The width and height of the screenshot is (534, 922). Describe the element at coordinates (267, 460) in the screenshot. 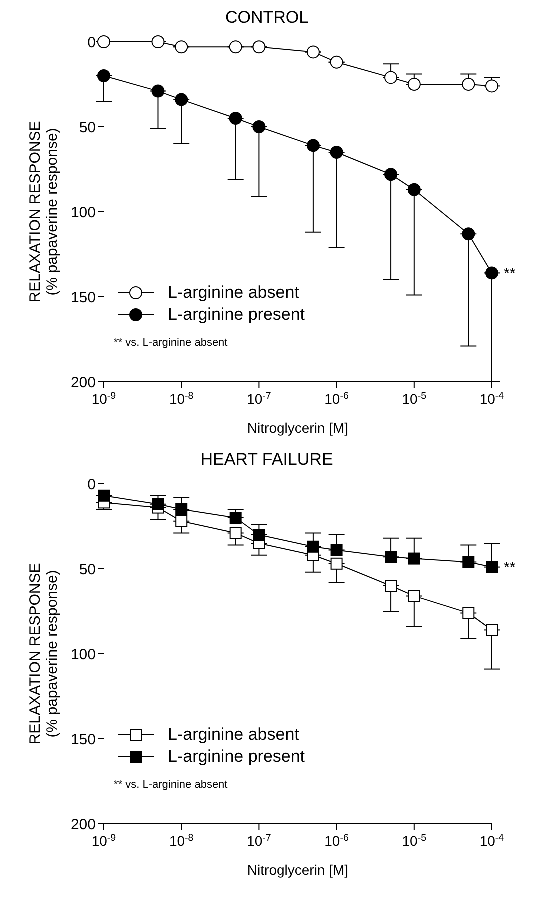

I see `chart-title: HEART FAILURE` at that location.